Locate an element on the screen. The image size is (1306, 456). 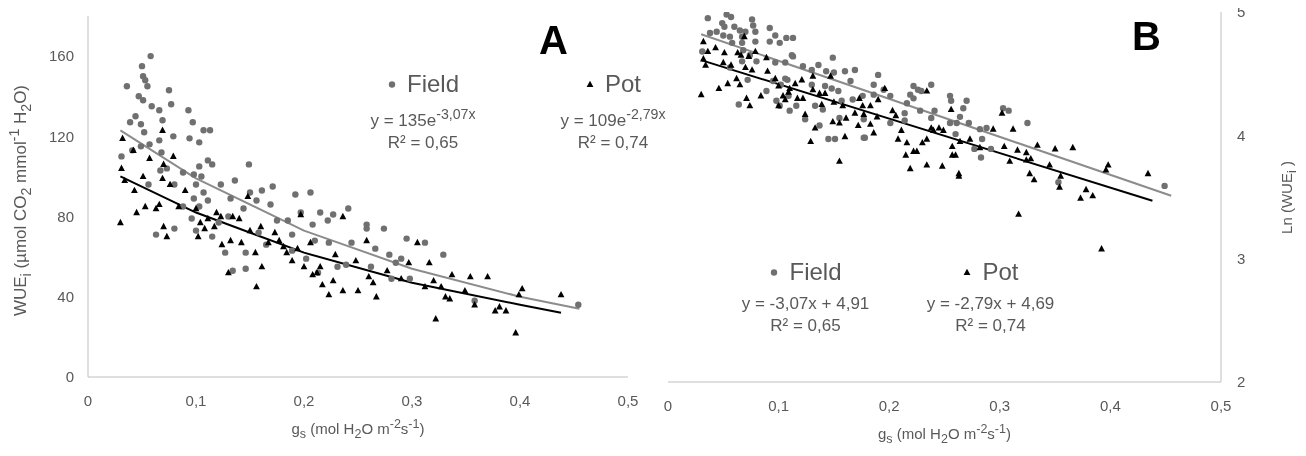
annotation: y = -3,07x + 4,91 is located at coordinates (805, 304).